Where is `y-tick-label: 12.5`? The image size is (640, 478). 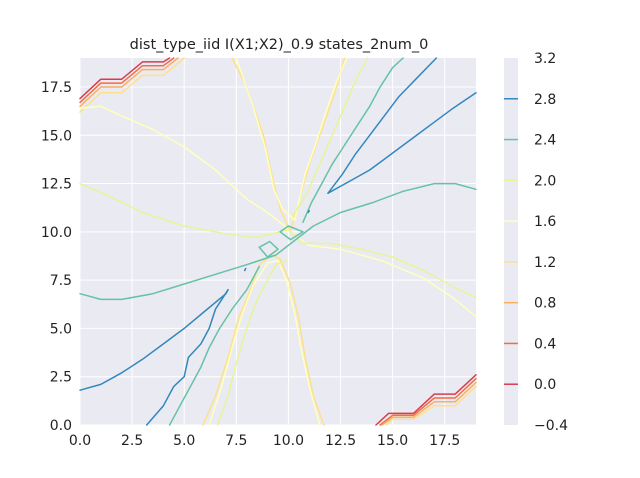
y-tick-label: 12.5 is located at coordinates (56, 185).